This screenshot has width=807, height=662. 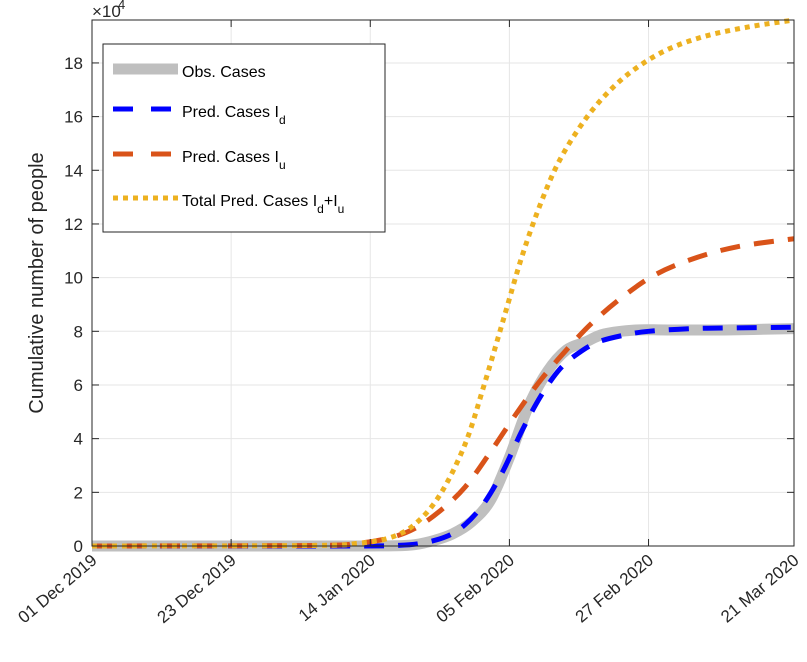 What do you see at coordinates (614, 589) in the screenshot?
I see `x-tick-label: 27 Feb 2020` at bounding box center [614, 589].